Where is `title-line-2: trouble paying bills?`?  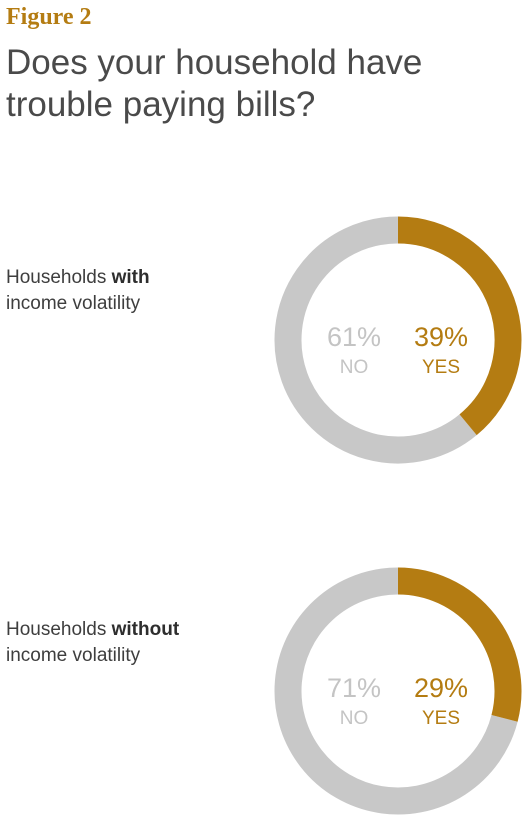 title-line-2: trouble paying bills? is located at coordinates (161, 104).